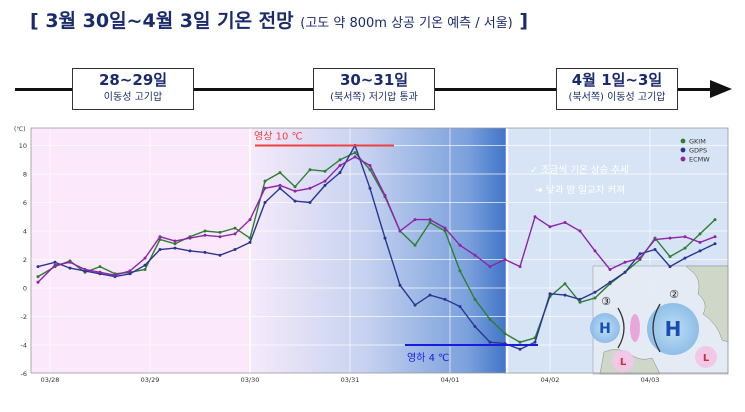  I want to click on x-tick-label: 03/31, so click(350, 380).